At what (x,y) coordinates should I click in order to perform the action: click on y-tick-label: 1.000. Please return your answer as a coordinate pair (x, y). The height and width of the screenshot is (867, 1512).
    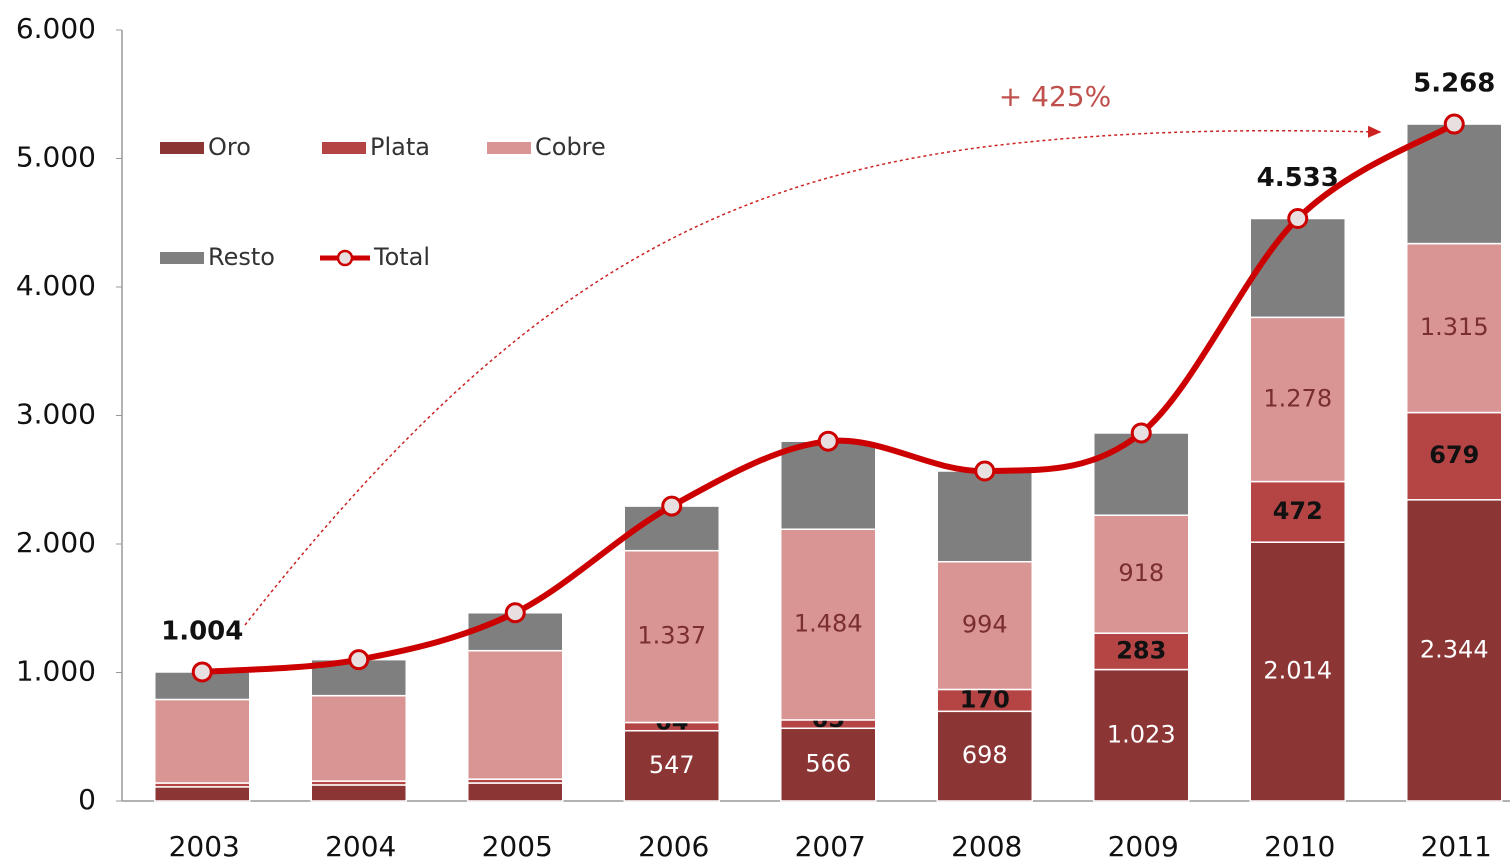
    Looking at the image, I should click on (56, 671).